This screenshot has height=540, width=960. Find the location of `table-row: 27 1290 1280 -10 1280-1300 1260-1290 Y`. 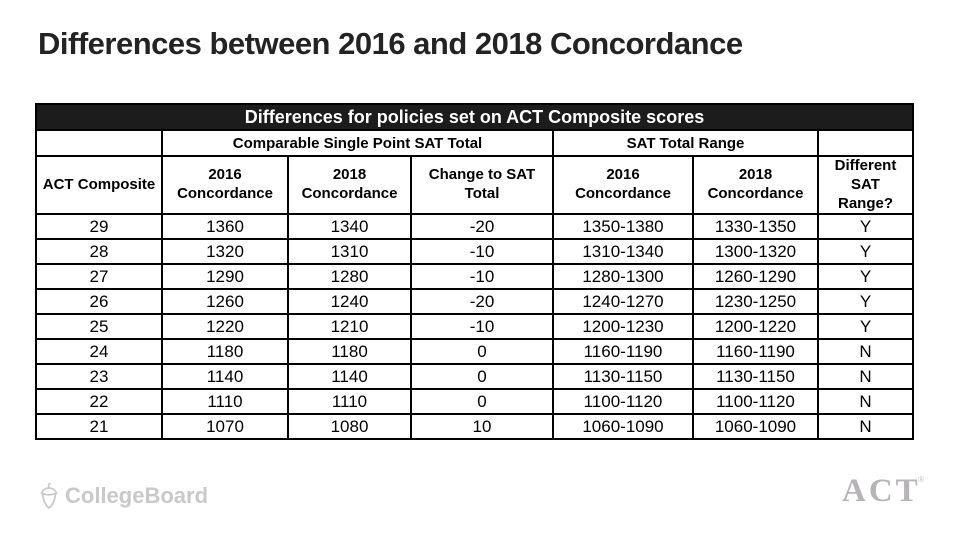

table-row: 27 1290 1280 -10 1280-1300 1260-1290 Y is located at coordinates (474, 277).